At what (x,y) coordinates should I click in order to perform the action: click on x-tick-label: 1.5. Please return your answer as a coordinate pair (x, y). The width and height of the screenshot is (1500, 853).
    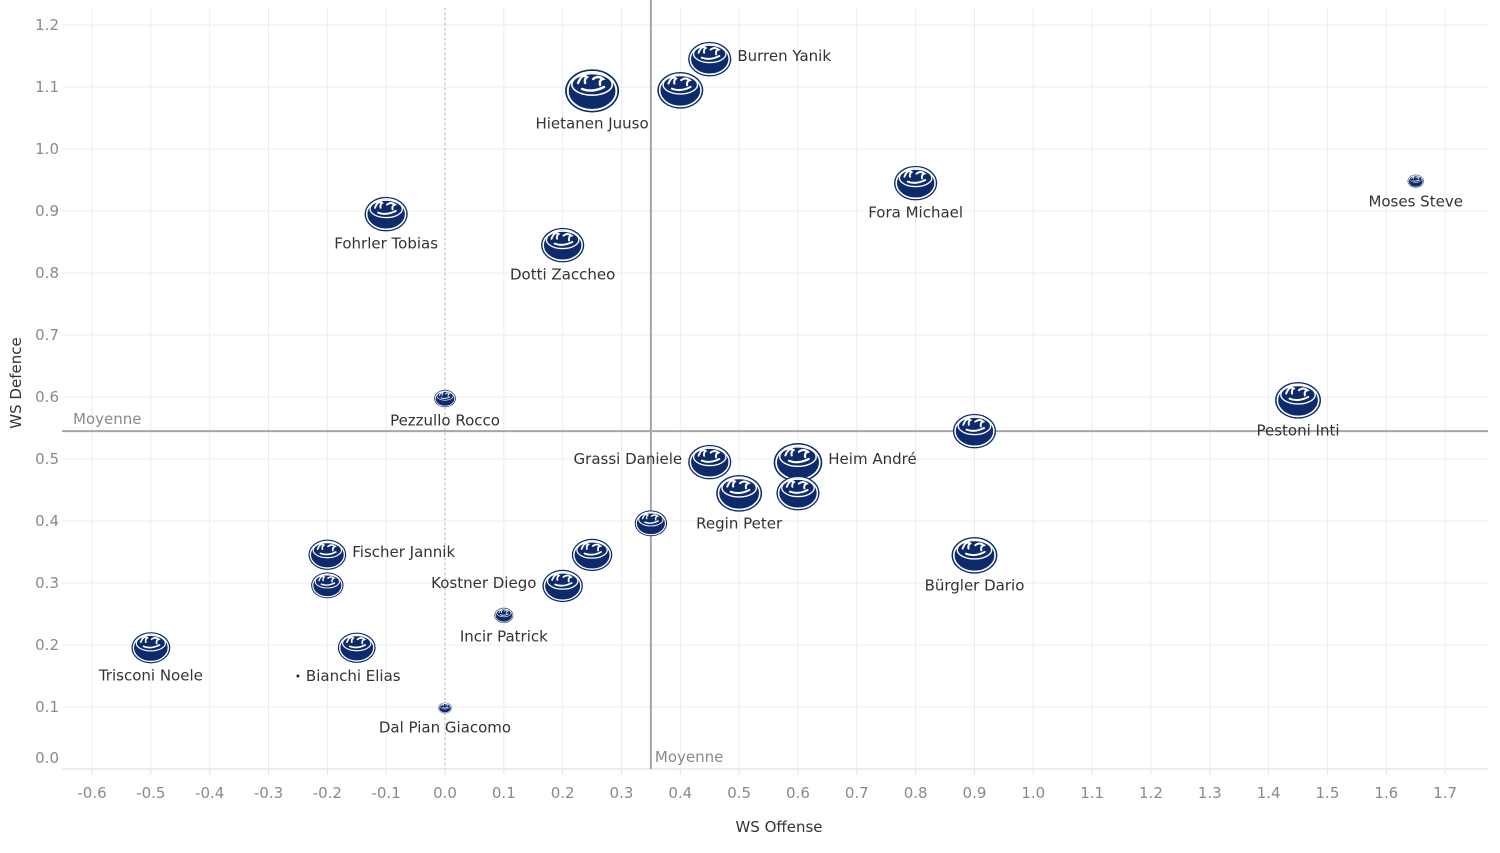
    Looking at the image, I should click on (1328, 793).